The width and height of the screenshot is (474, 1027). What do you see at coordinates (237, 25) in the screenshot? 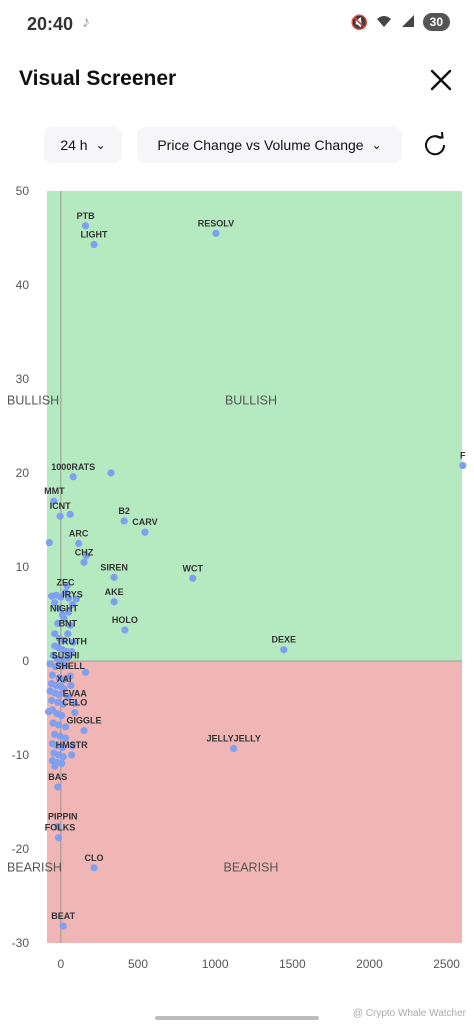
I see `status-bar: 20:40 ♪ 🔇 30` at bounding box center [237, 25].